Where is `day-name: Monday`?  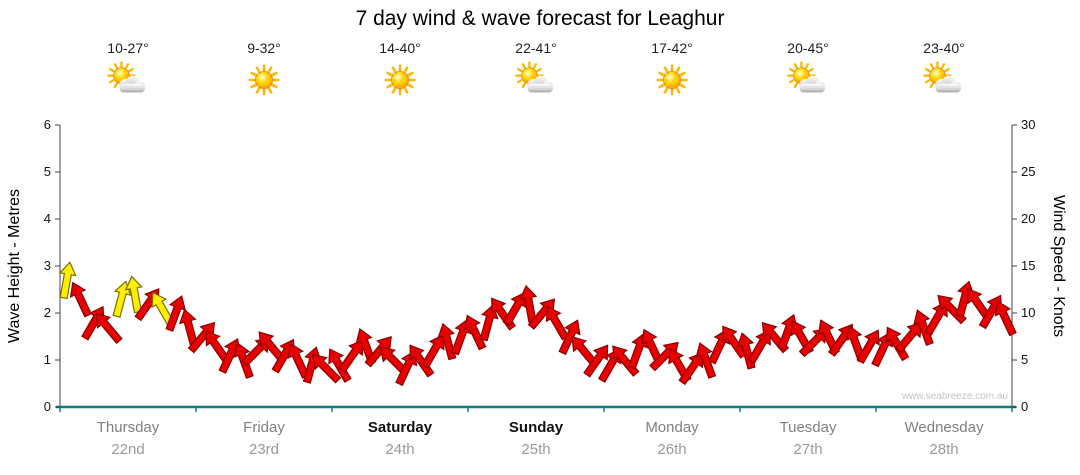
day-name: Monday is located at coordinates (672, 427).